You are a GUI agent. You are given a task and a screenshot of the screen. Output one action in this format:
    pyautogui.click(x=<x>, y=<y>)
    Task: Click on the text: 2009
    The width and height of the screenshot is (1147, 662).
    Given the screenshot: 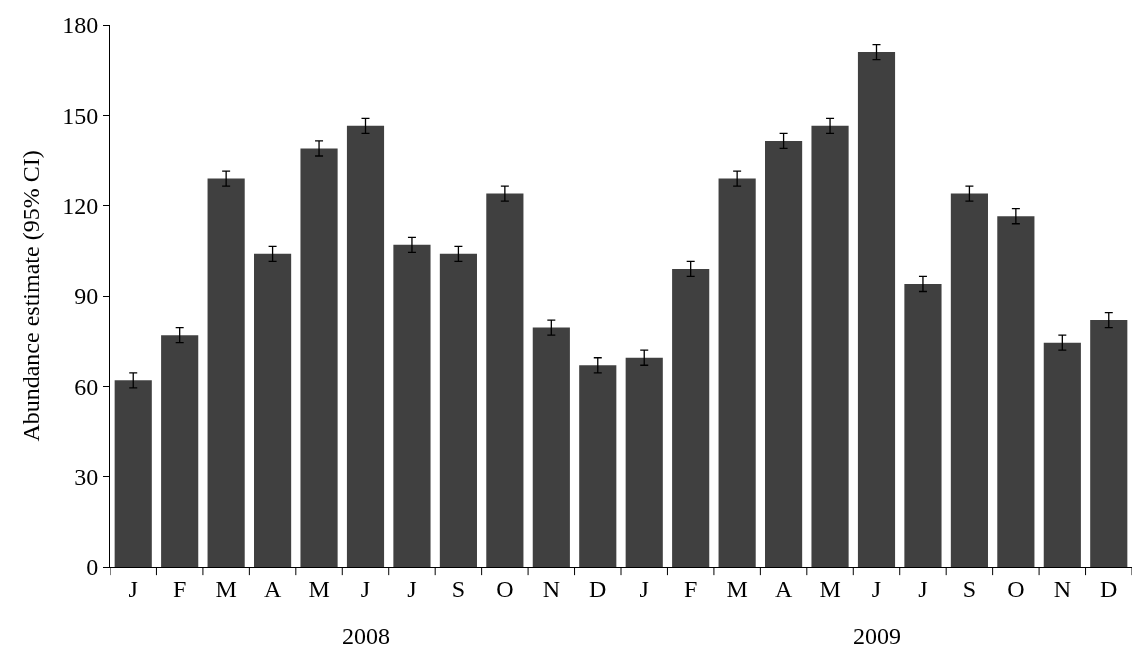 What is the action you would take?
    pyautogui.click(x=877, y=636)
    